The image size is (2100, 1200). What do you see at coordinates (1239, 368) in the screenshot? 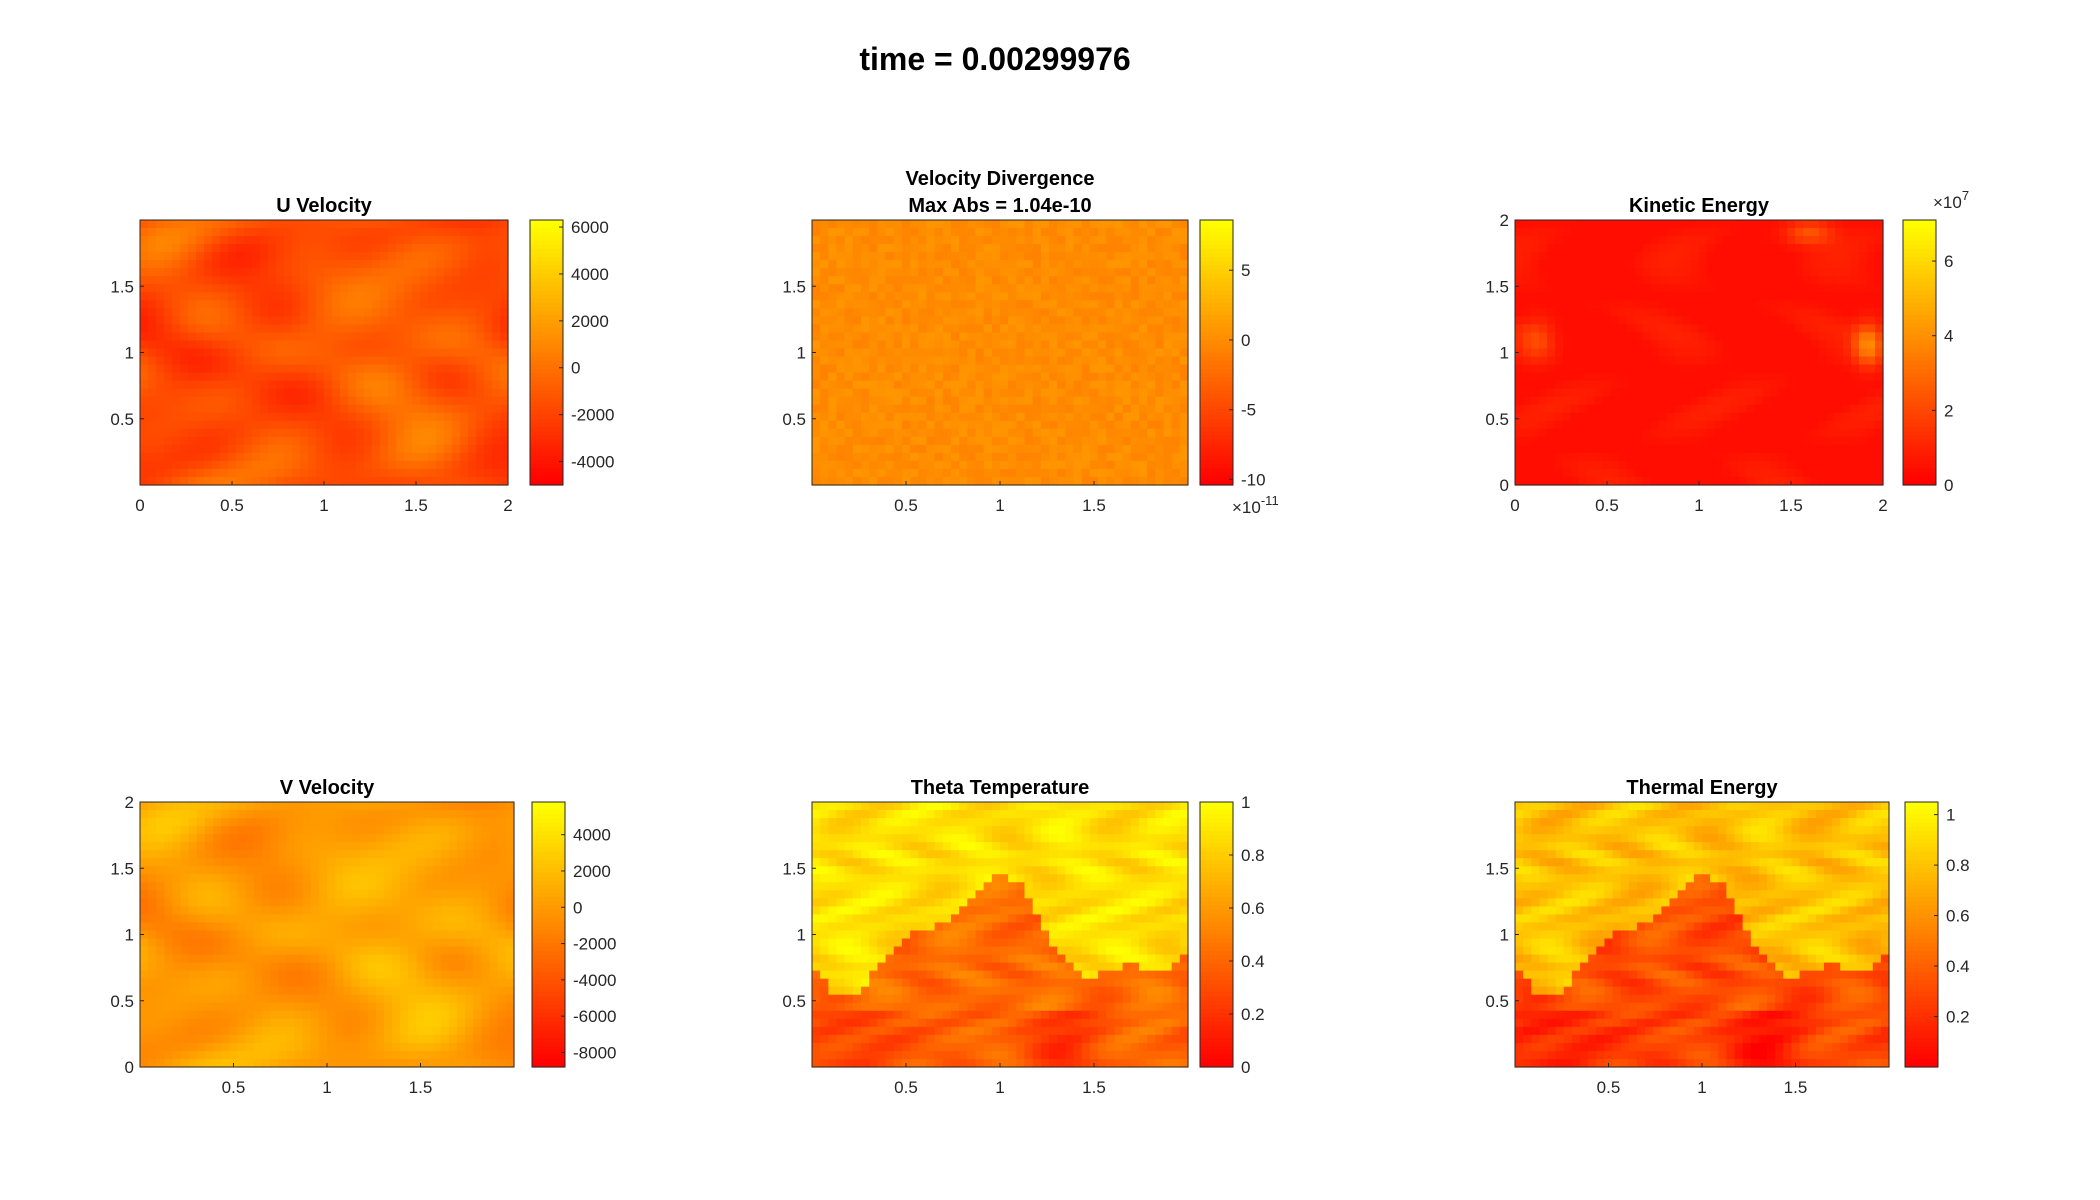
I see `colorbar: -10-505×10-11` at bounding box center [1239, 368].